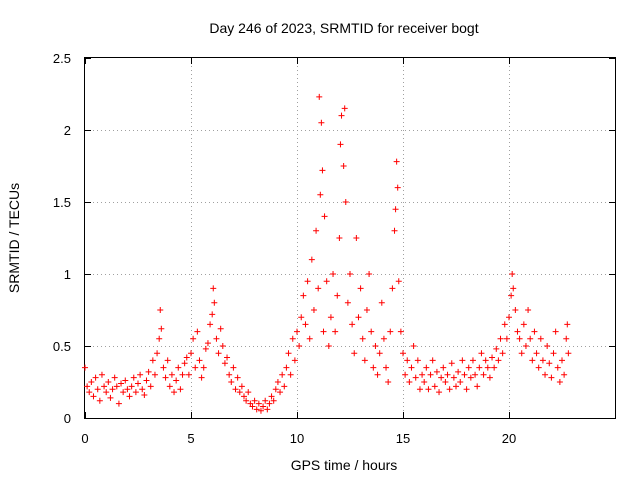 The width and height of the screenshot is (640, 480). I want to click on y-tick-label: 2.5, so click(62, 58).